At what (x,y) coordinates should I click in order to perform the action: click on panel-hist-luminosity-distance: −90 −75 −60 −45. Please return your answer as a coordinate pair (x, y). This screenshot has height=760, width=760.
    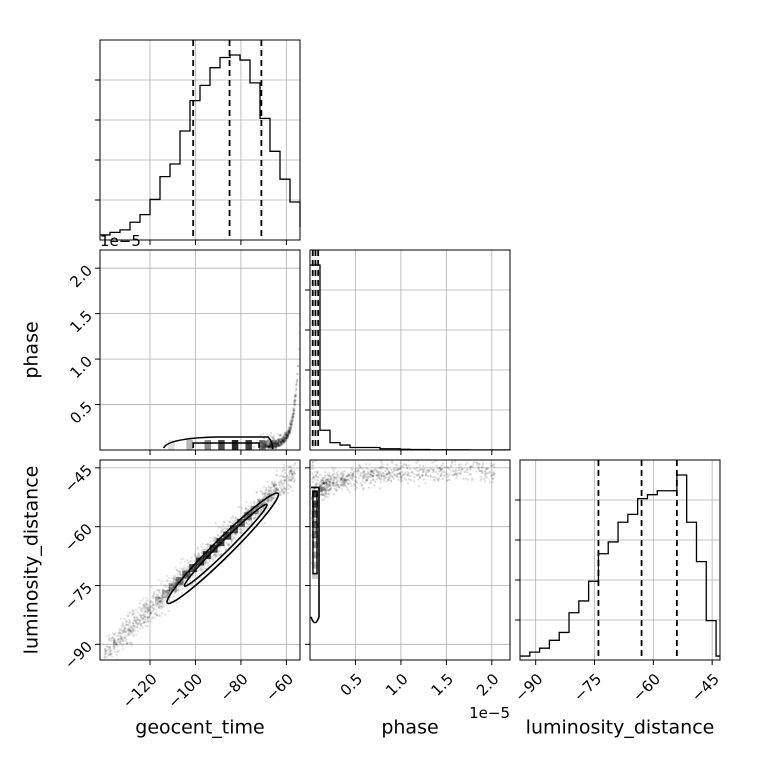
    Looking at the image, I should click on (617, 582).